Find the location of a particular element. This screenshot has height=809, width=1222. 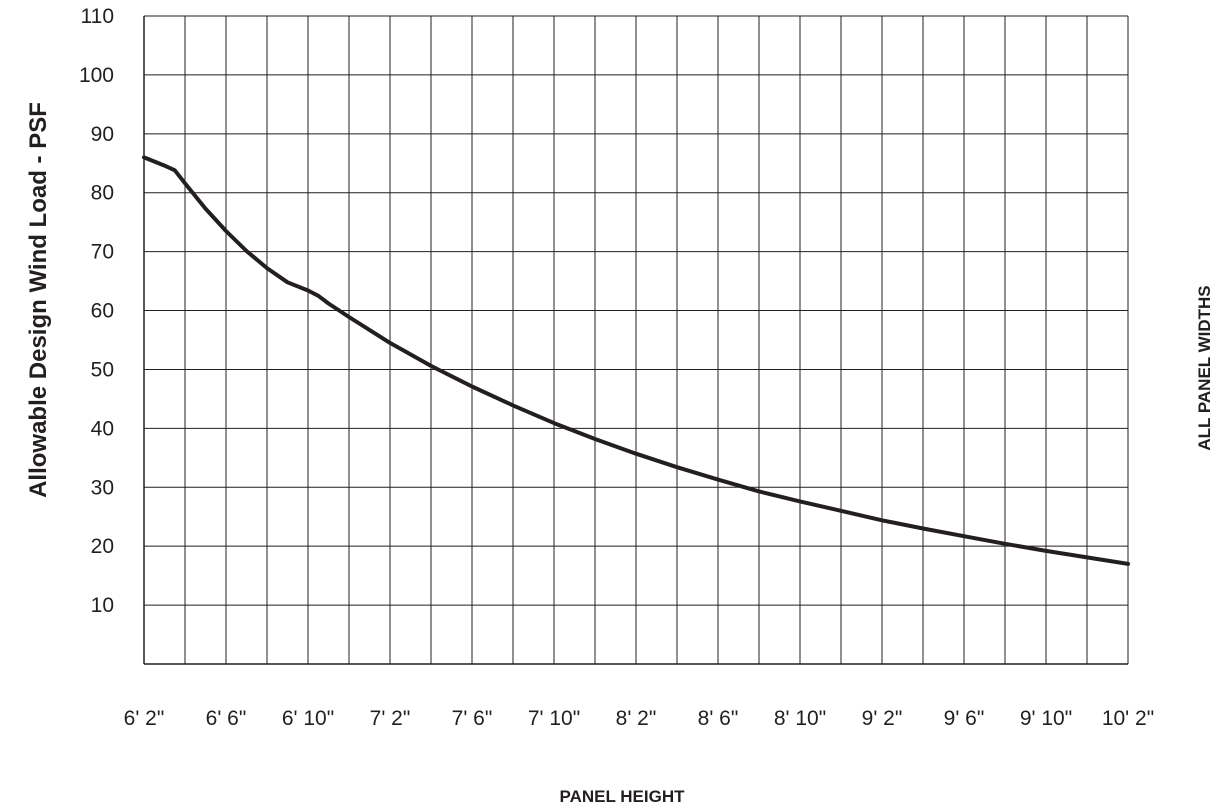

y-tick-labels: 10 20 30 40 50 60 70 80 90 100 110 is located at coordinates (96, 311).